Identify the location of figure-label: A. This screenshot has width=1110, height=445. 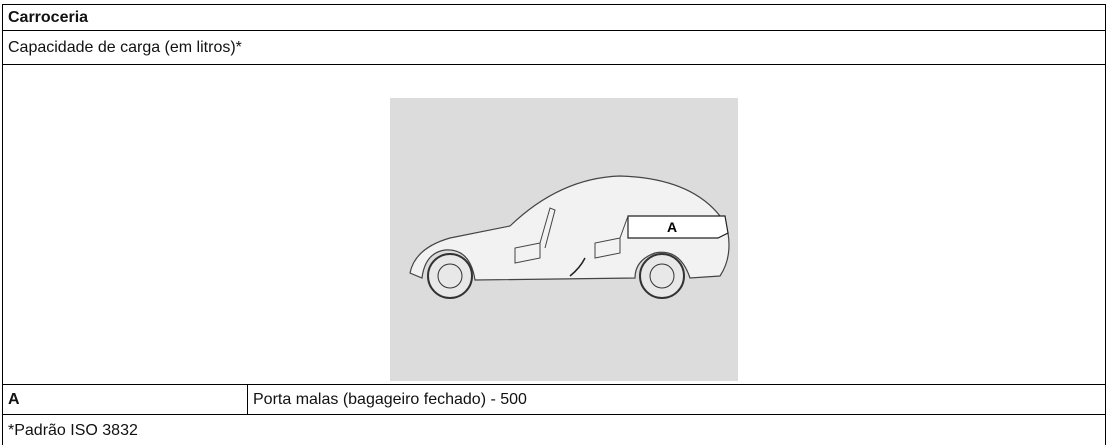
(672, 227).